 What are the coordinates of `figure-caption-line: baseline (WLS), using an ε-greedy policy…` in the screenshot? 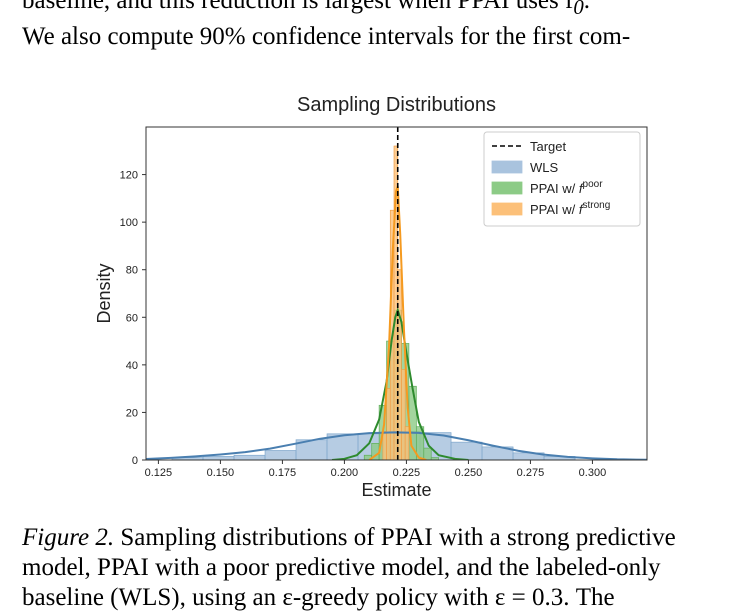 It's located at (318, 597).